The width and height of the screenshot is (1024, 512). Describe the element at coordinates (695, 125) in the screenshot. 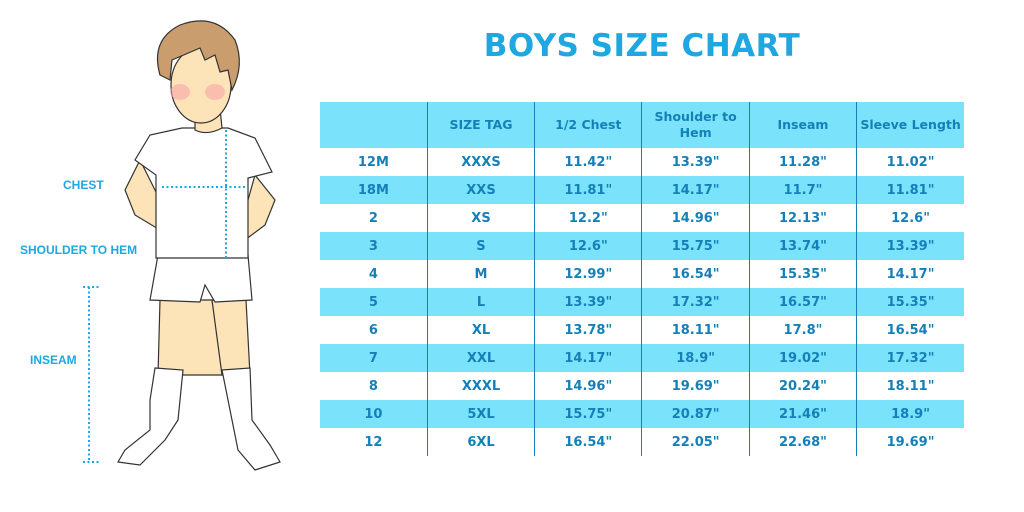

I see `column-header: Shoulder to Hem` at that location.